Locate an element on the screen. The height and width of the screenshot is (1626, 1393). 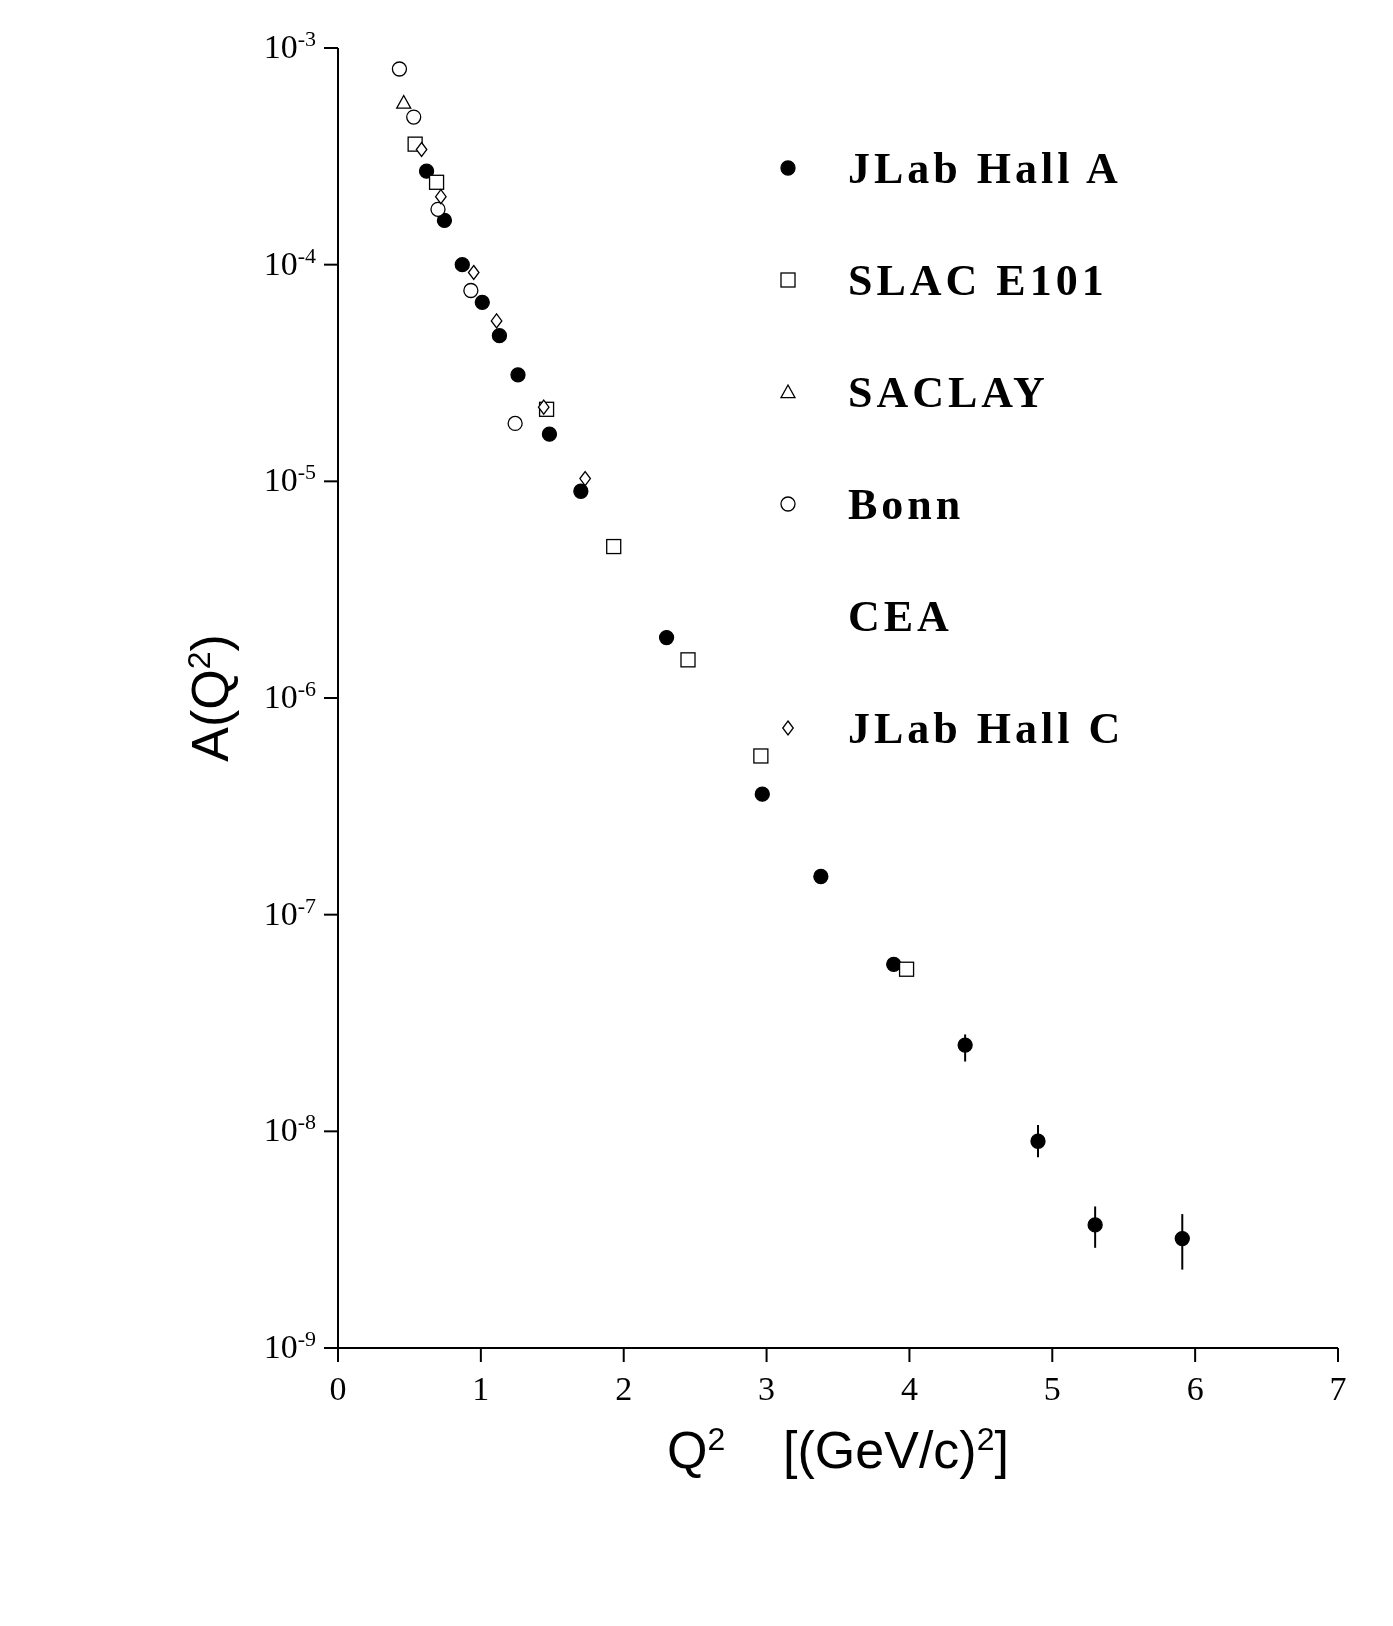
x-tick-label: 7 is located at coordinates (1338, 1388).